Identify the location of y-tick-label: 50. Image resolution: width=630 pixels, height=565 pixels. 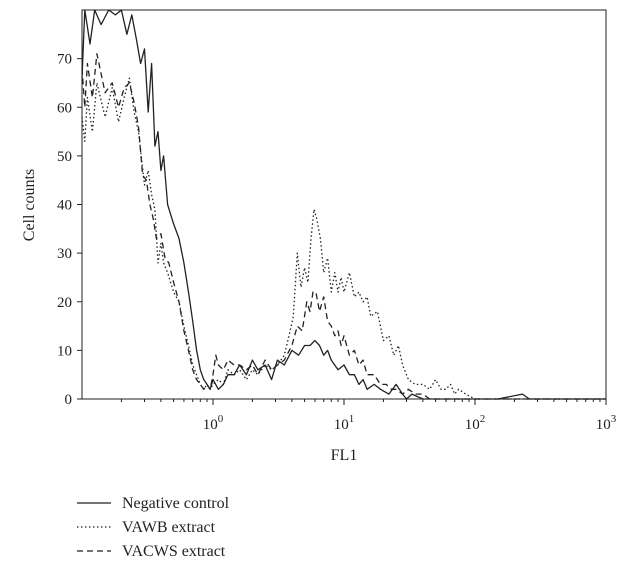
(64, 157).